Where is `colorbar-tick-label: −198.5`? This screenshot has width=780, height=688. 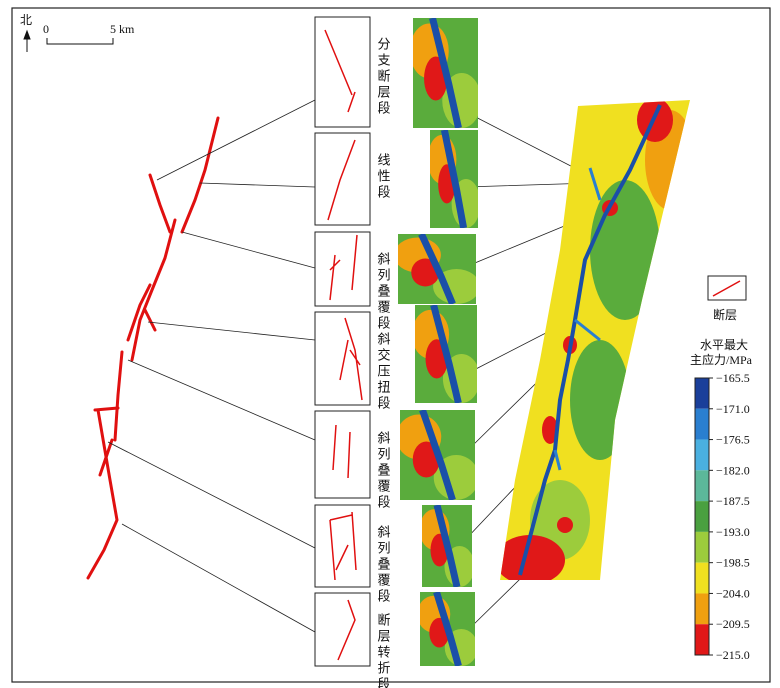
colorbar-tick-label: −198.5 is located at coordinates (733, 563).